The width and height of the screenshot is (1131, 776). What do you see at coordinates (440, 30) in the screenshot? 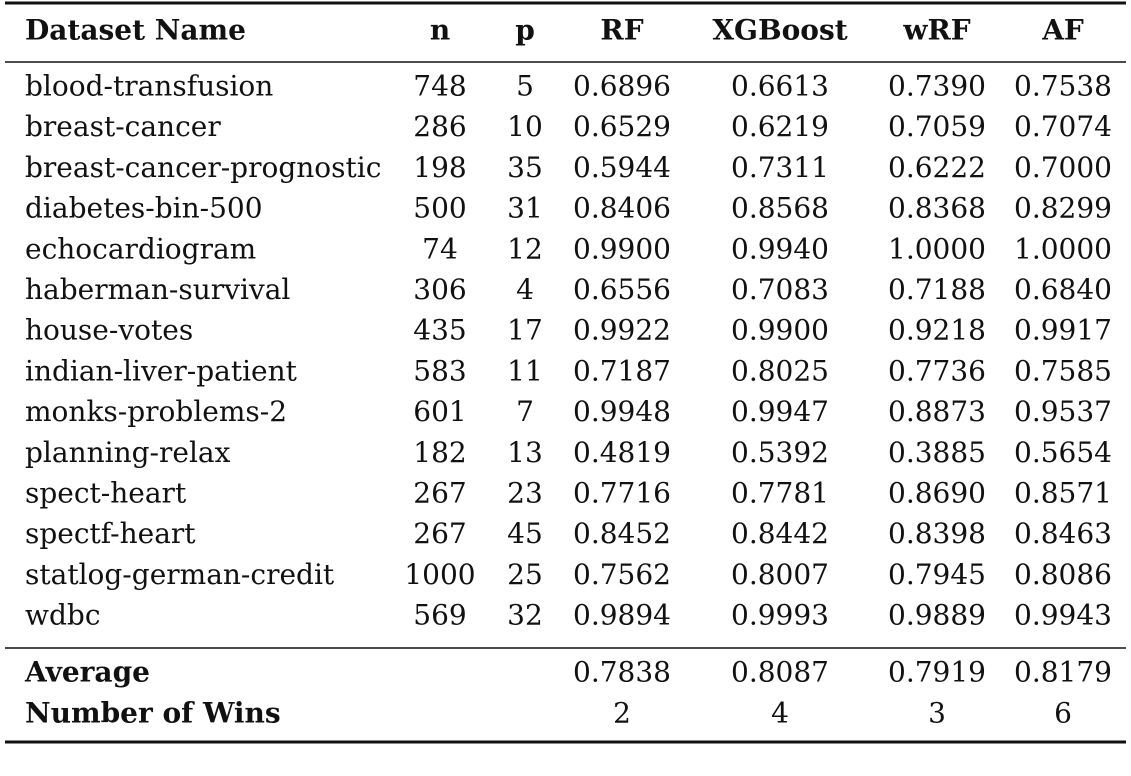
I see `header-cell: n` at bounding box center [440, 30].